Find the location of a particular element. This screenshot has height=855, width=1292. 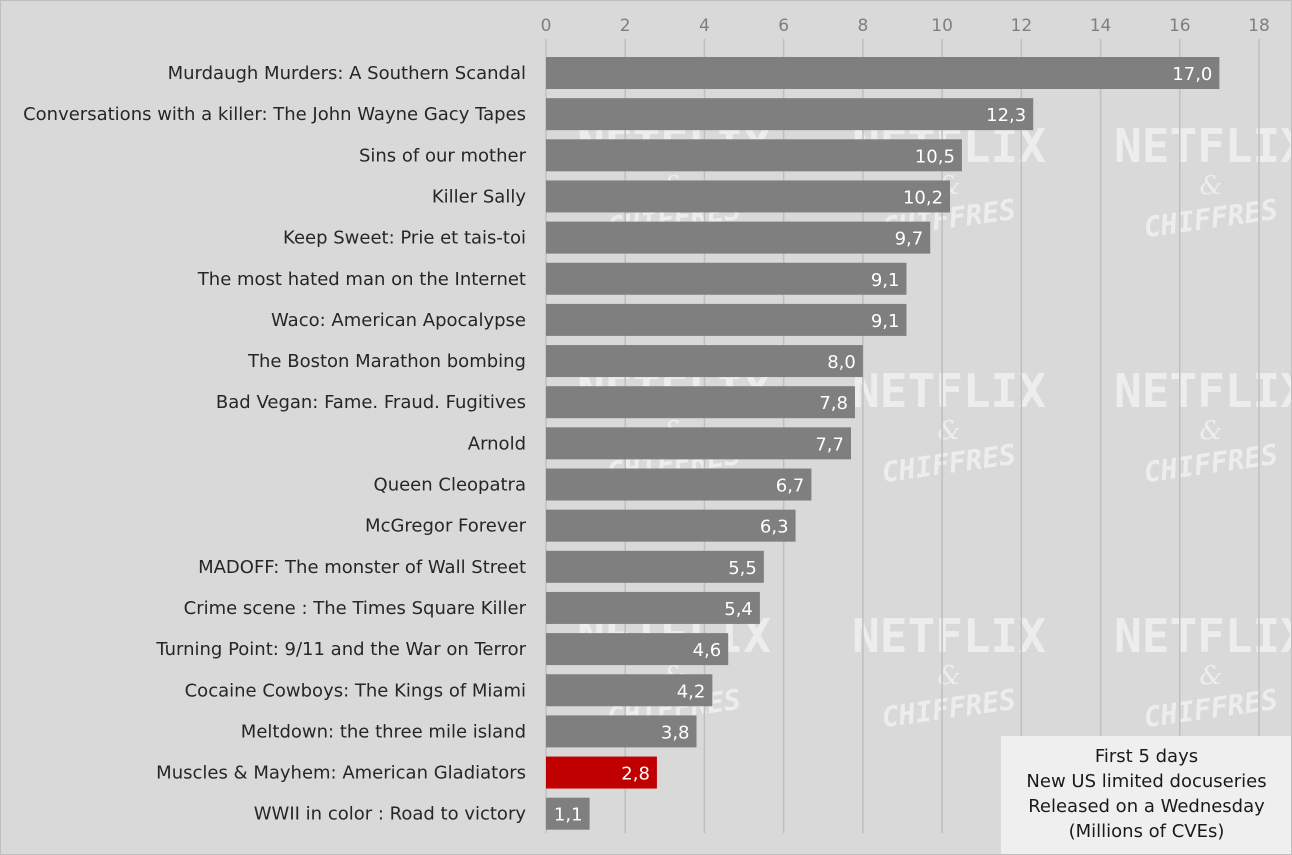

category-label: MADOFF: The monster of Wall Street is located at coordinates (362, 567).